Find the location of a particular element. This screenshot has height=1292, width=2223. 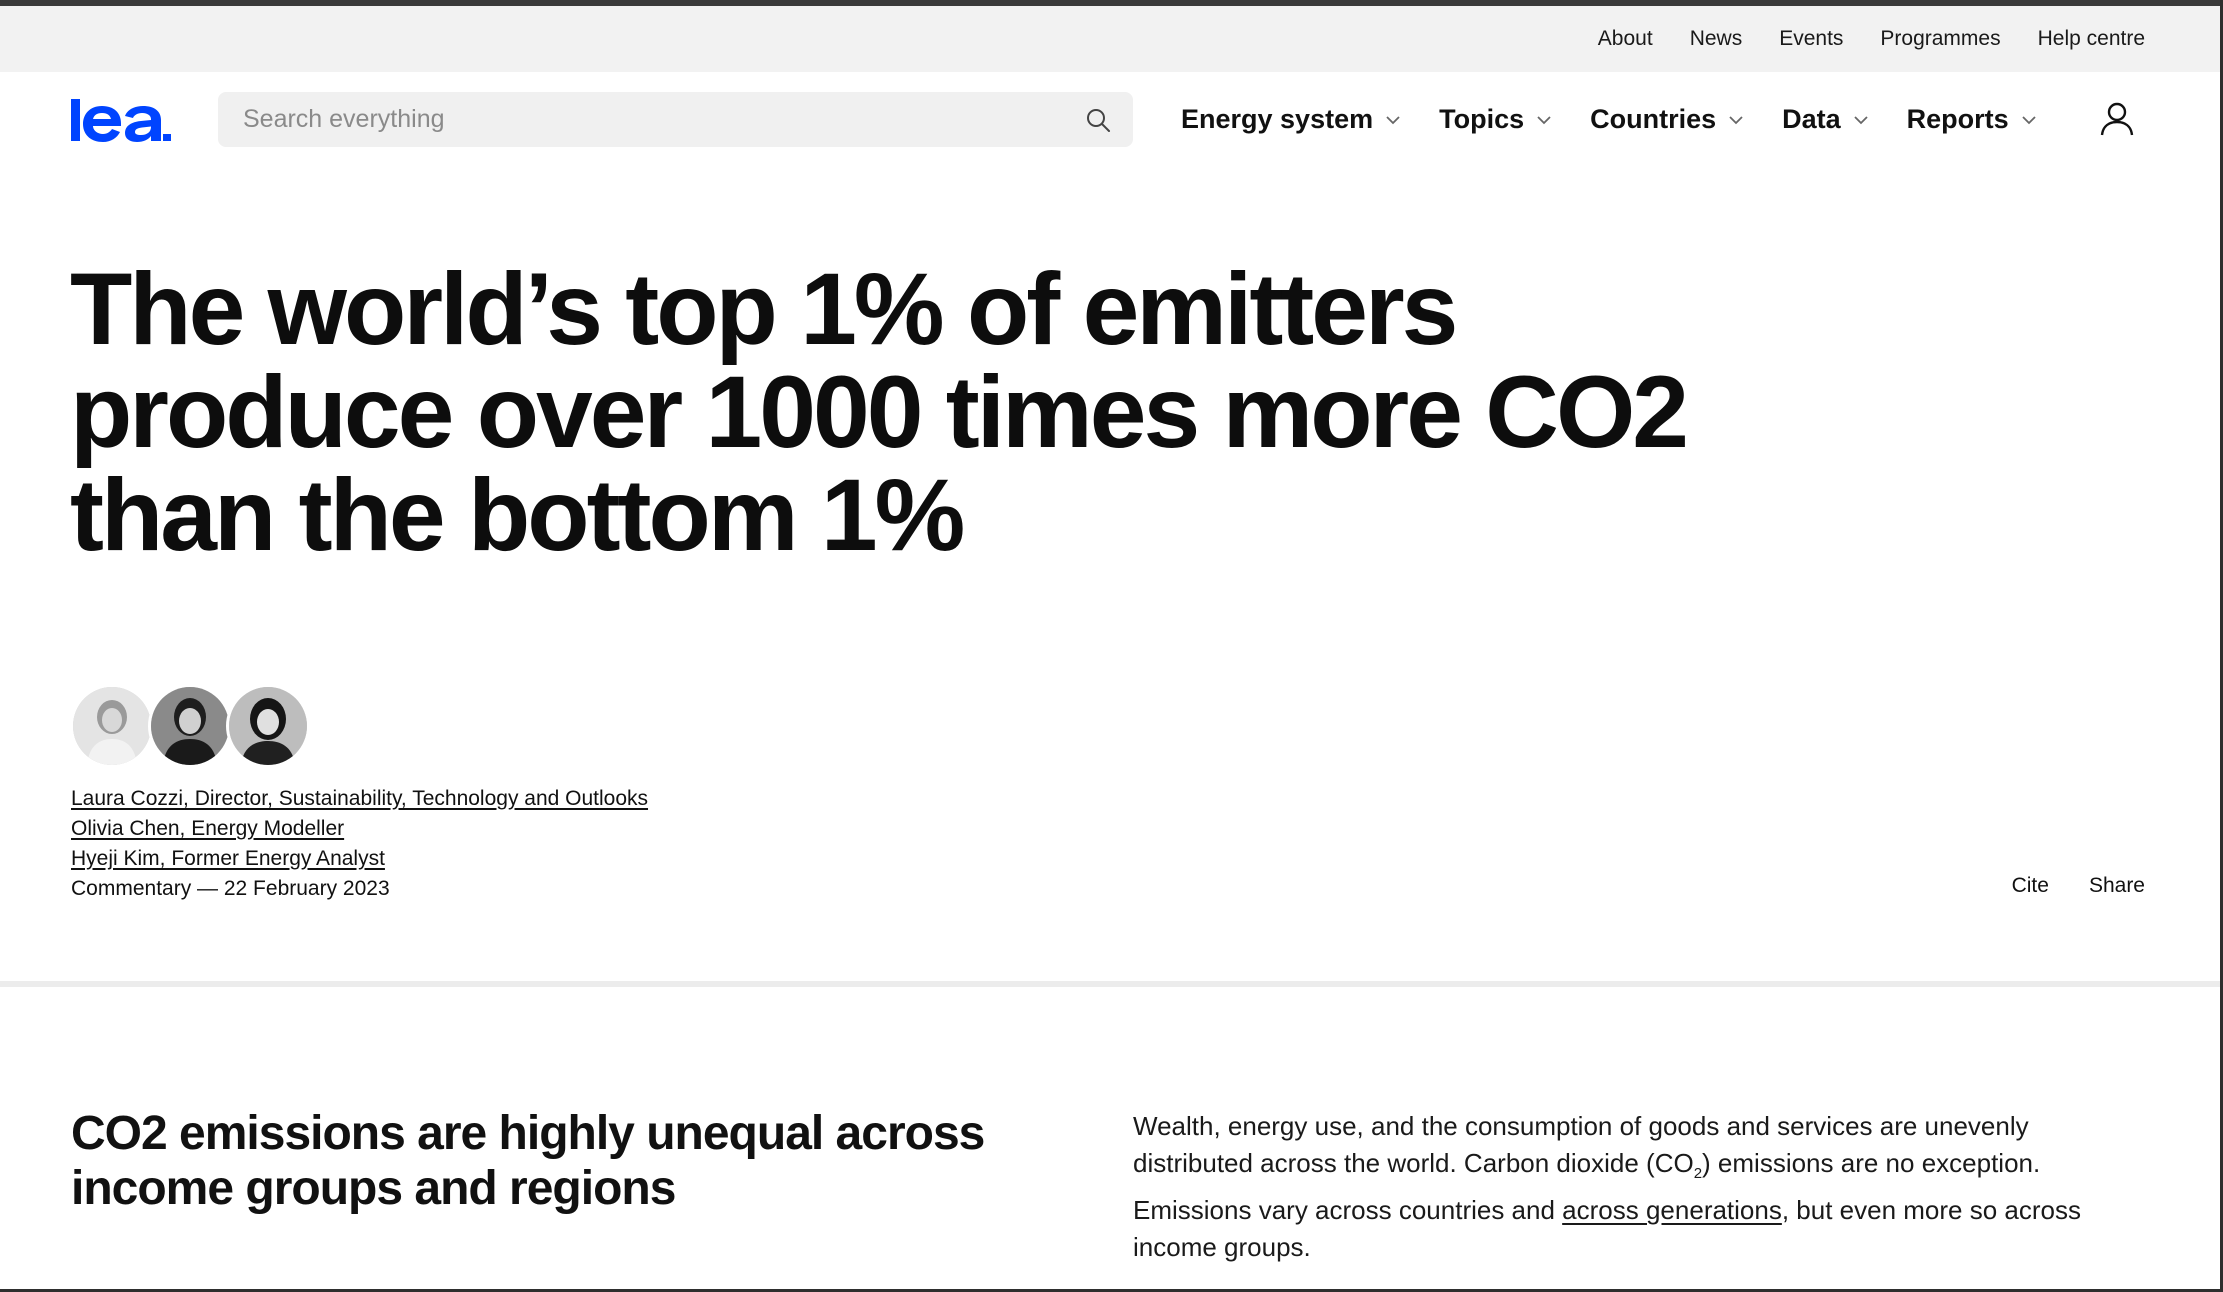

user-account-icon is located at coordinates (2117, 119).